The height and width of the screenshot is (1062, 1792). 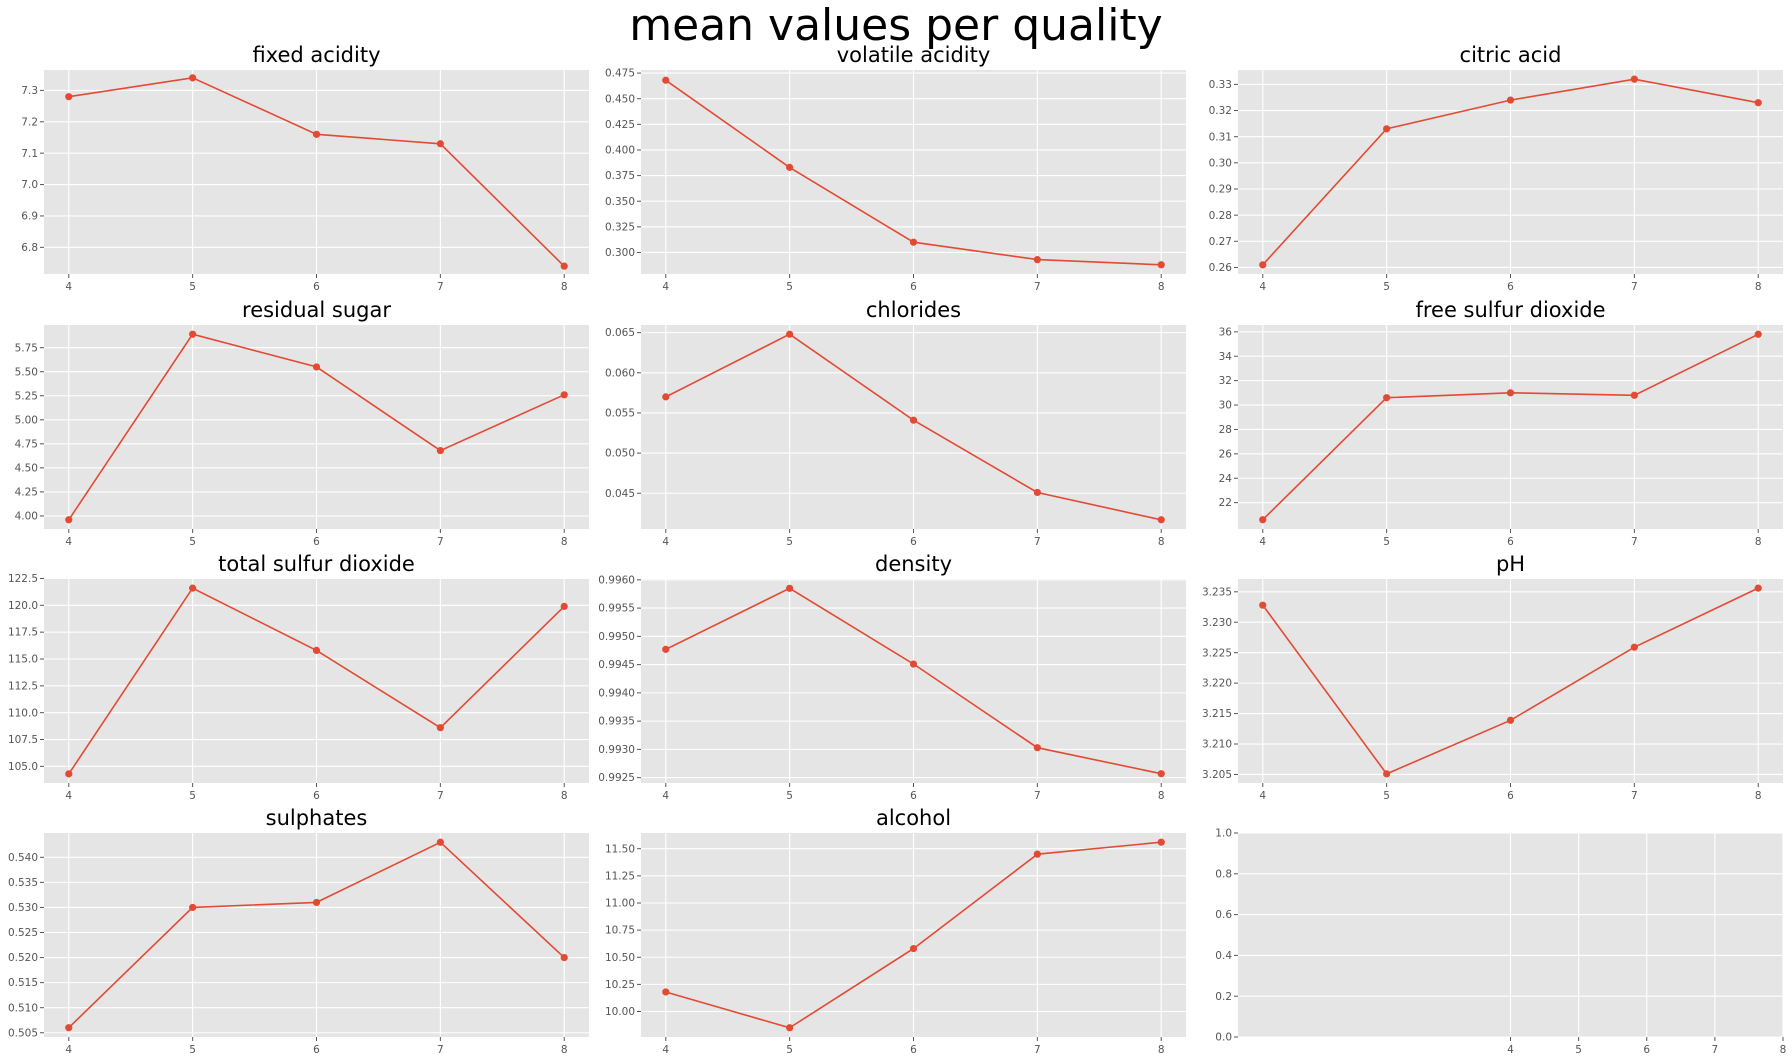 What do you see at coordinates (23, 1033) in the screenshot?
I see `tick-label-y: 0.505` at bounding box center [23, 1033].